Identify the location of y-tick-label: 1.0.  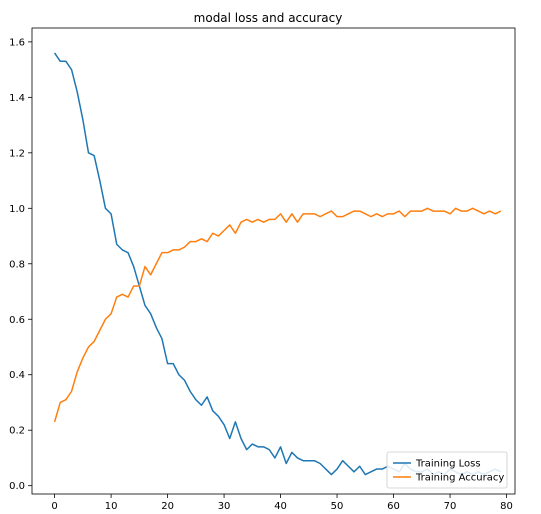
(17, 209).